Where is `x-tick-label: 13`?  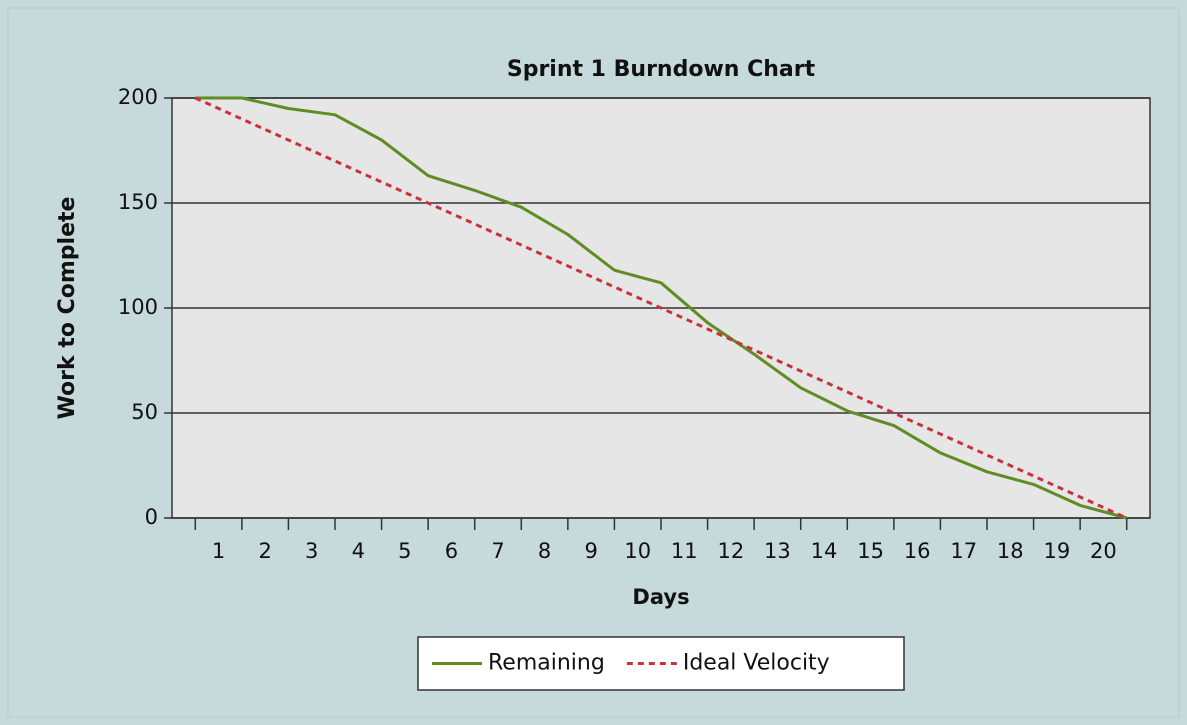 x-tick-label: 13 is located at coordinates (777, 551).